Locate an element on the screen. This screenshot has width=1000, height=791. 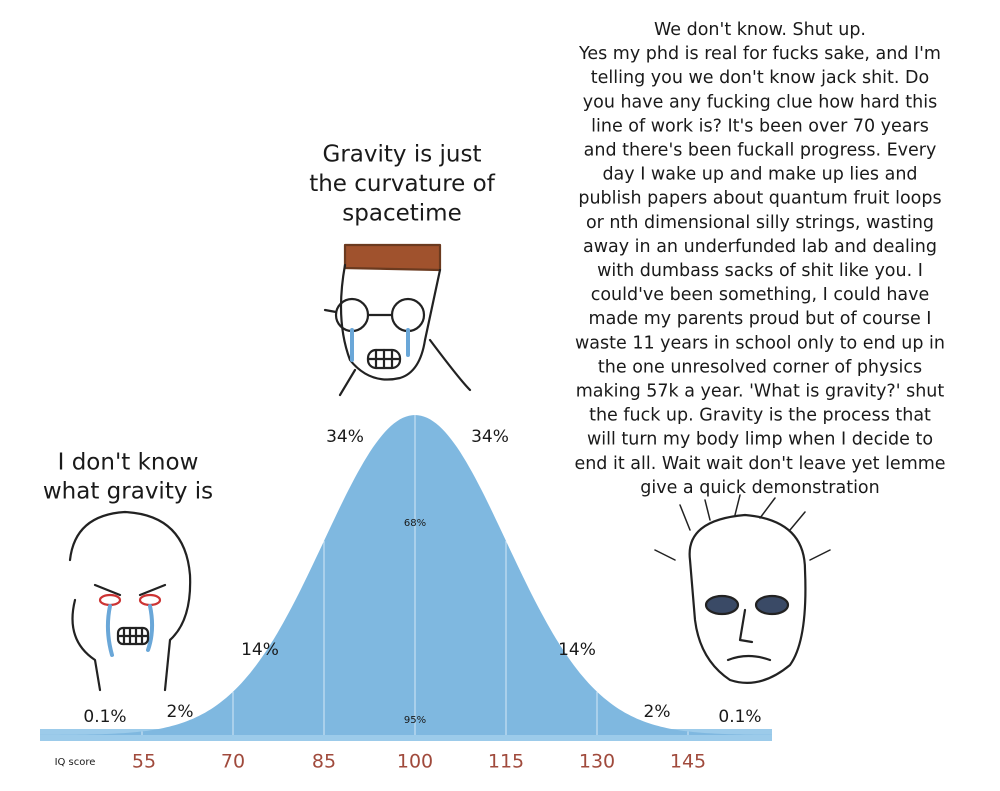
inner-label: 68% is located at coordinates (415, 523).